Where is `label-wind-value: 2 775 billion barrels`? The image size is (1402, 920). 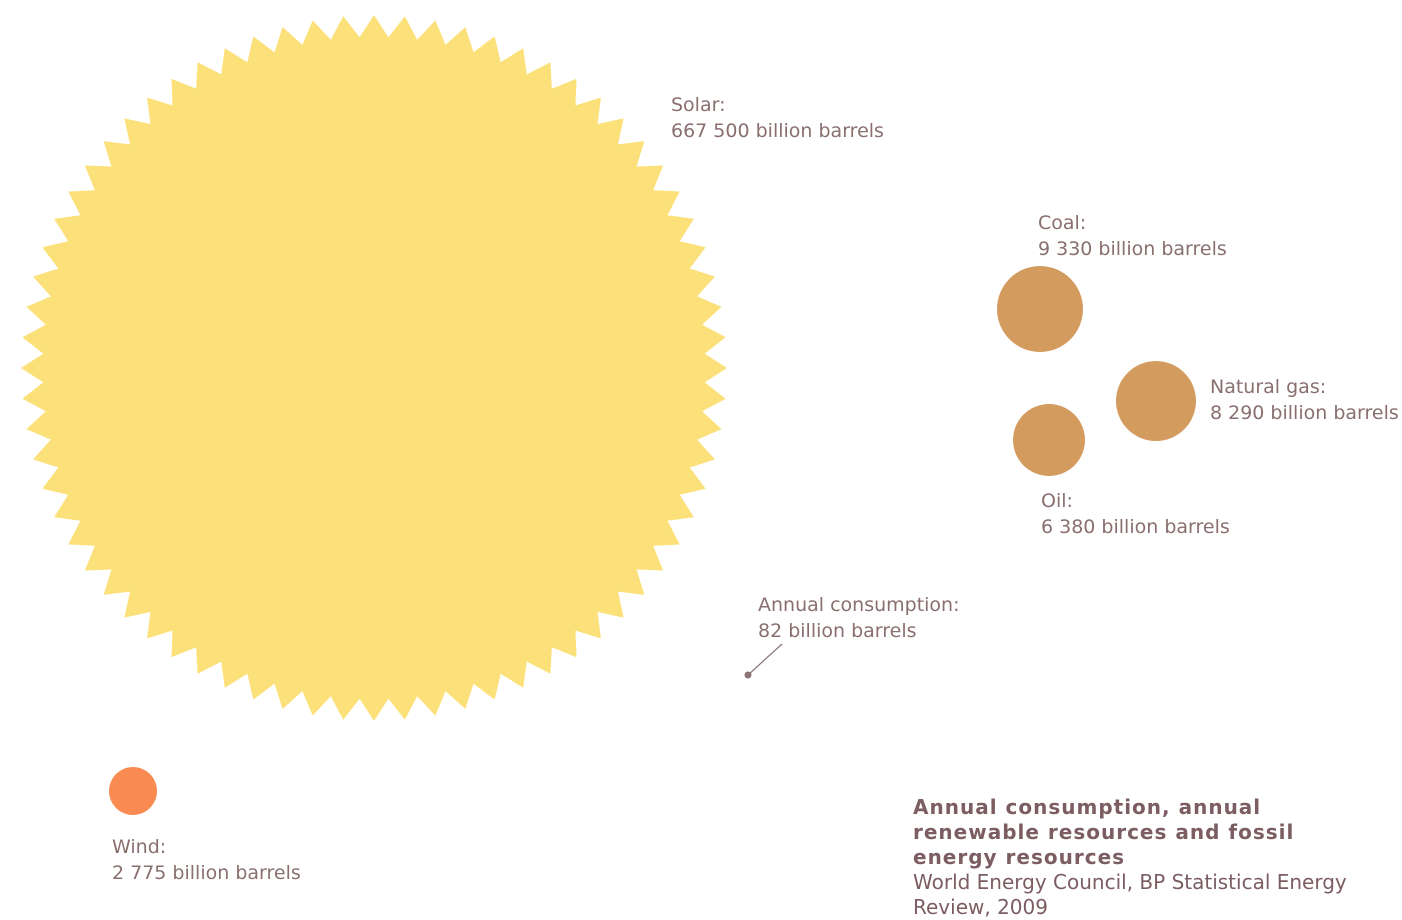
label-wind-value: 2 775 billion barrels is located at coordinates (206, 873).